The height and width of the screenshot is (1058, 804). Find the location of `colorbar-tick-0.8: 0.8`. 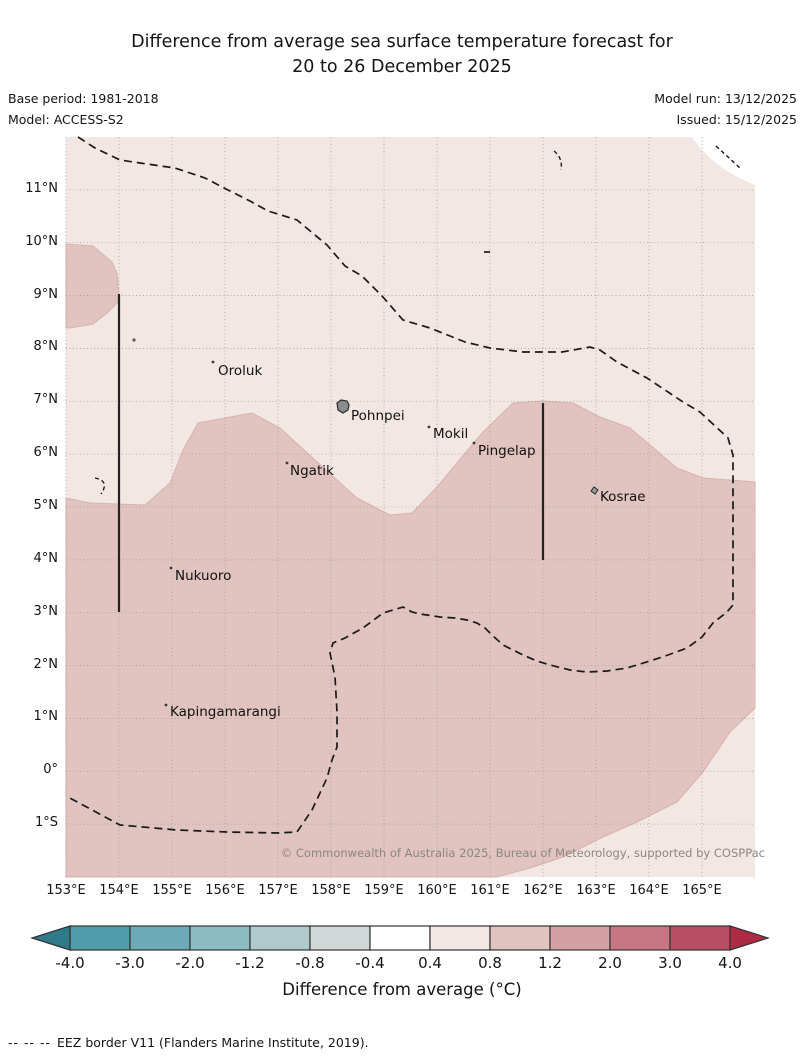

colorbar-tick-0.8: 0.8 is located at coordinates (490, 963).